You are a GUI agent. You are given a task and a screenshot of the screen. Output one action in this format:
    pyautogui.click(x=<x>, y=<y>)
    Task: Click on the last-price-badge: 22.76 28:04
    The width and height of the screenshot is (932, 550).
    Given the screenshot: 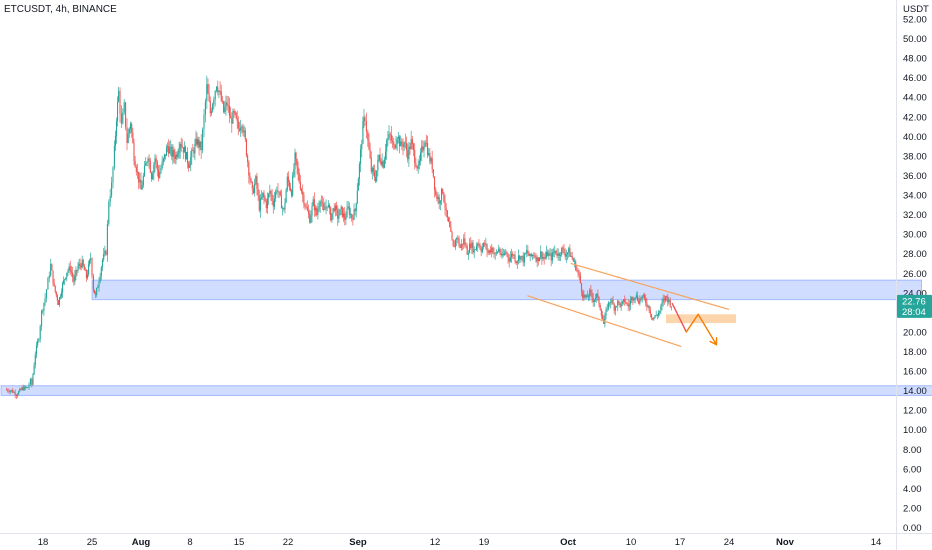 What is the action you would take?
    pyautogui.click(x=914, y=306)
    